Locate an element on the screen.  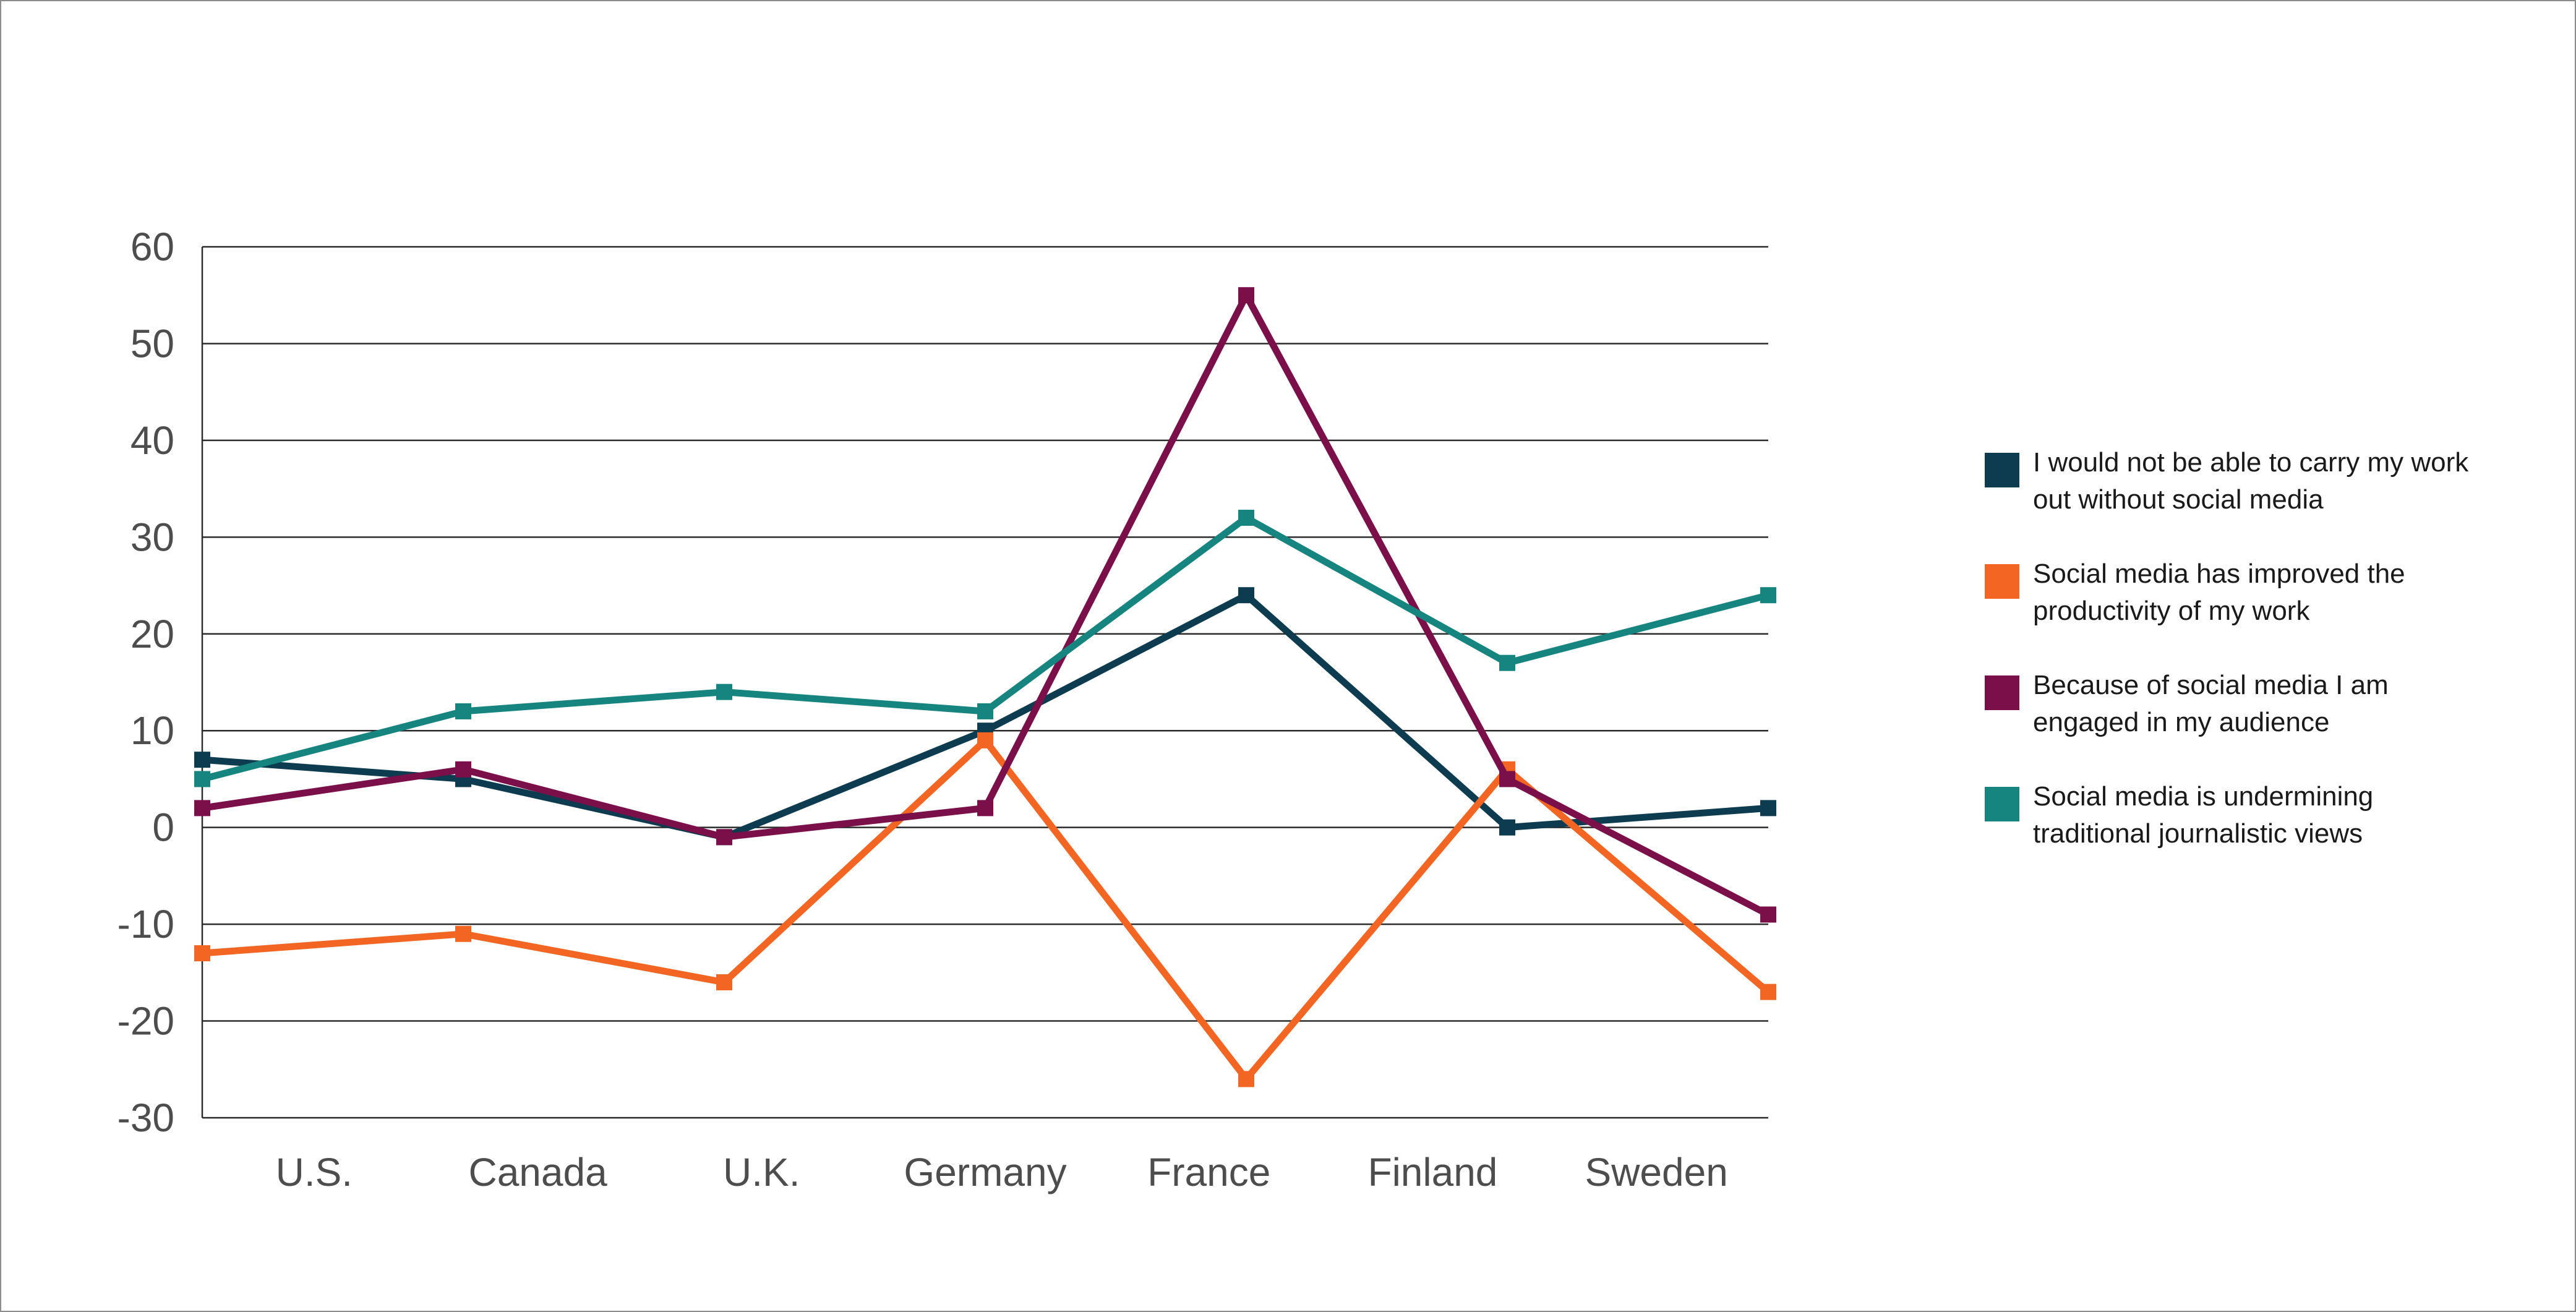
y-tick-label--20: -20 is located at coordinates (146, 1021).